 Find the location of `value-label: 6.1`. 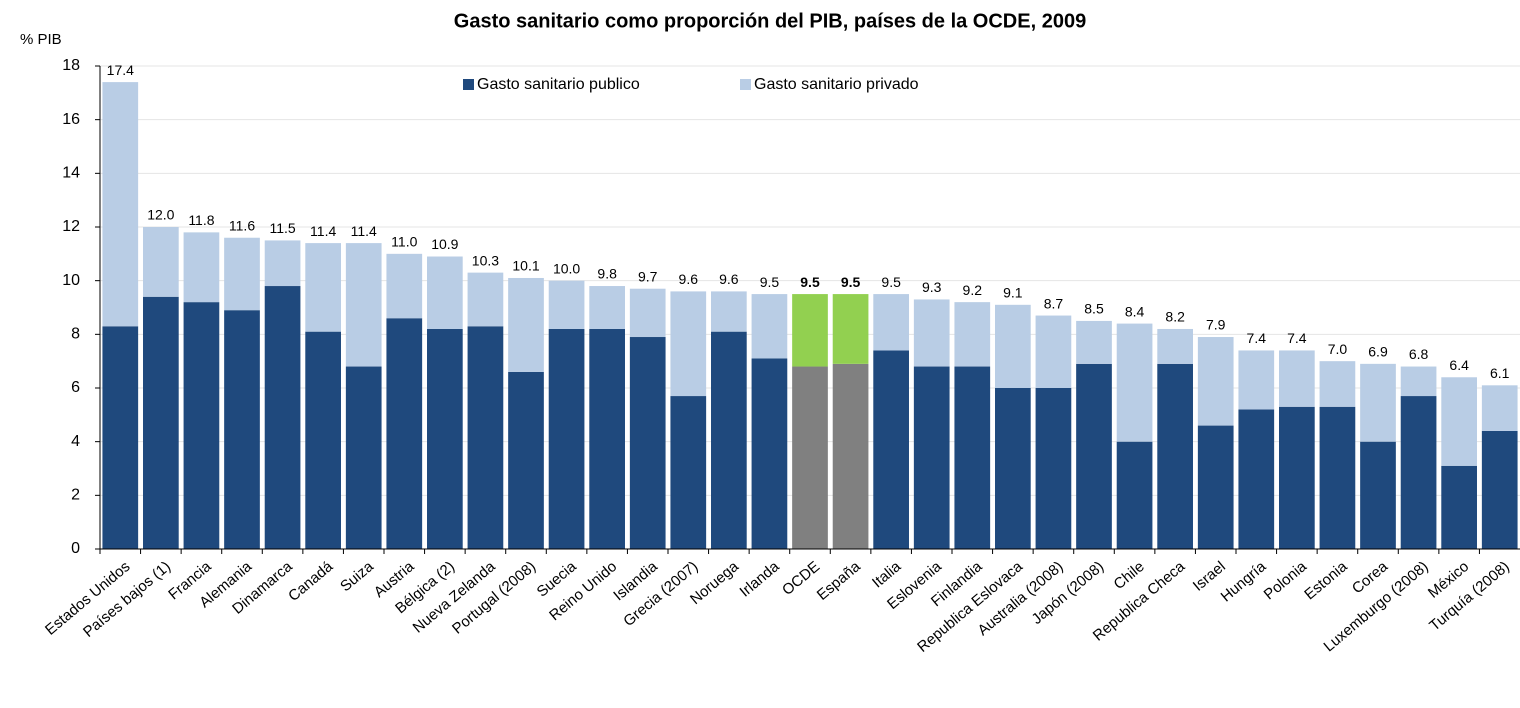

value-label: 6.1 is located at coordinates (1500, 373).